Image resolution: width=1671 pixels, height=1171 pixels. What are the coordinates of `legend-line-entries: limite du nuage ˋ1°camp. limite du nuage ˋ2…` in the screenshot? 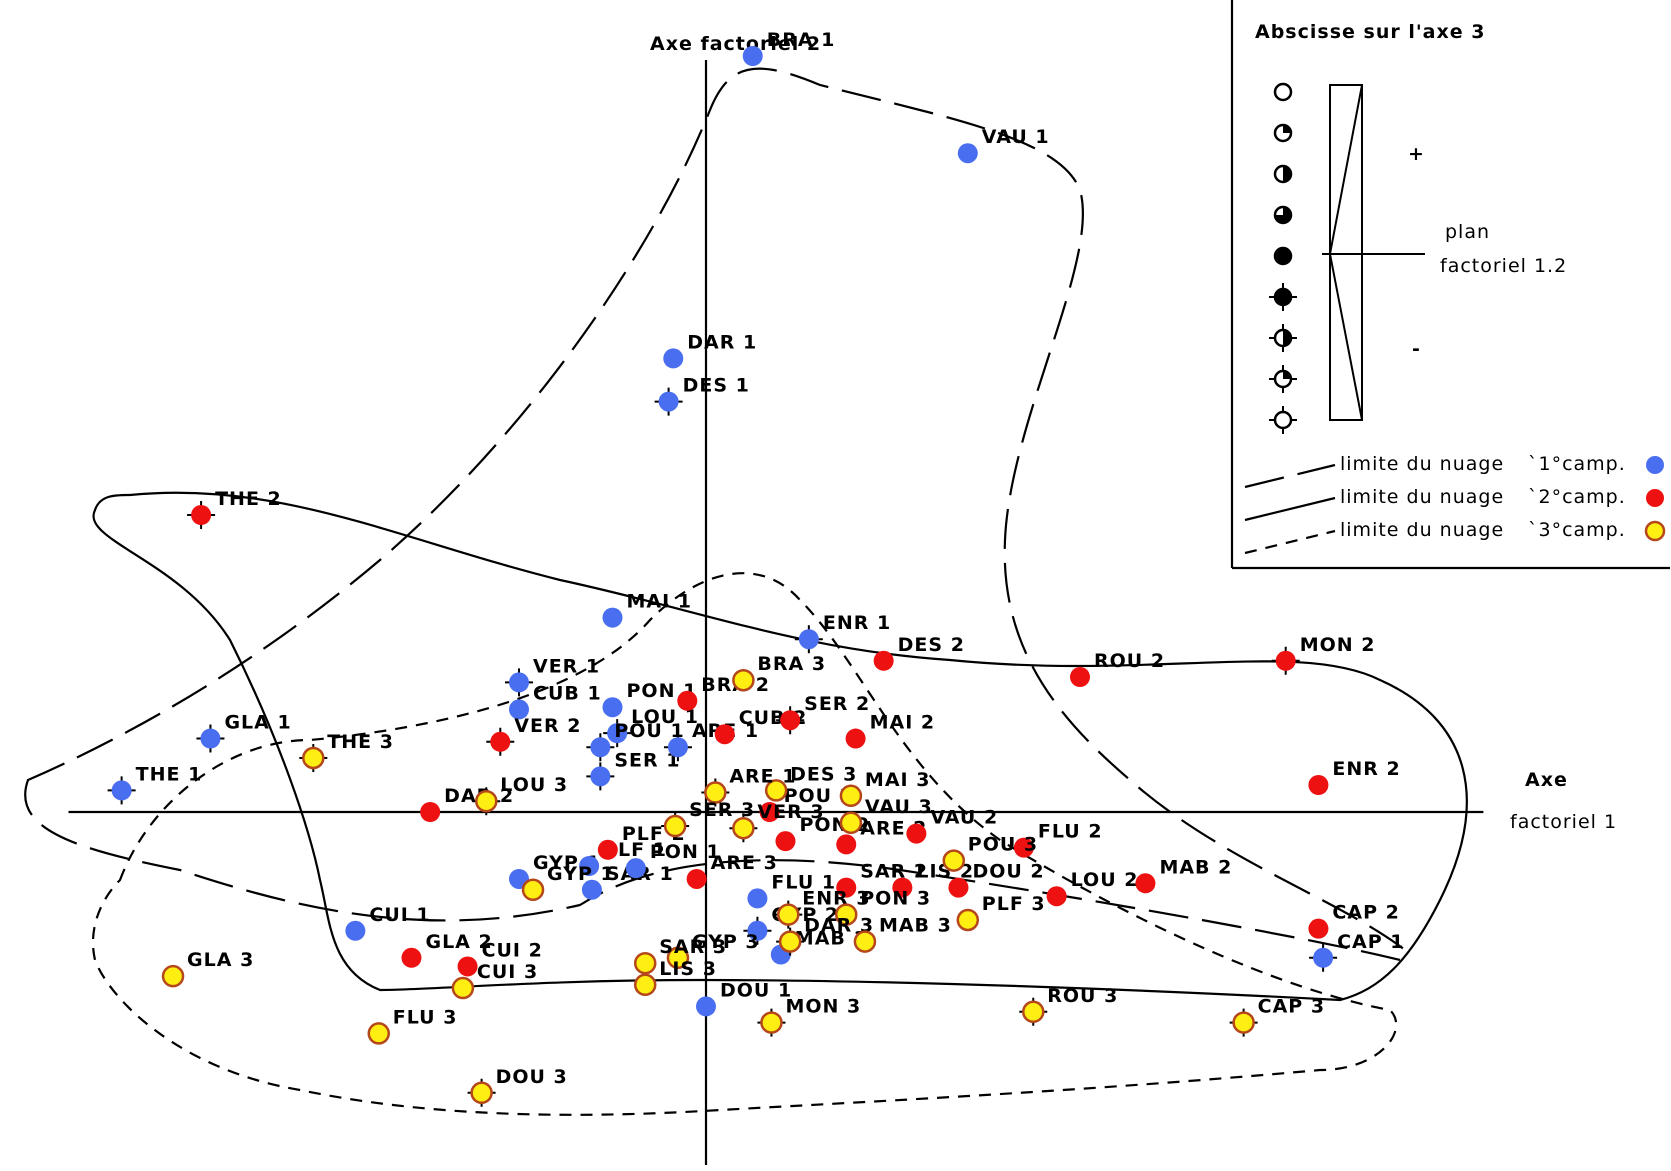 It's located at (1455, 504).